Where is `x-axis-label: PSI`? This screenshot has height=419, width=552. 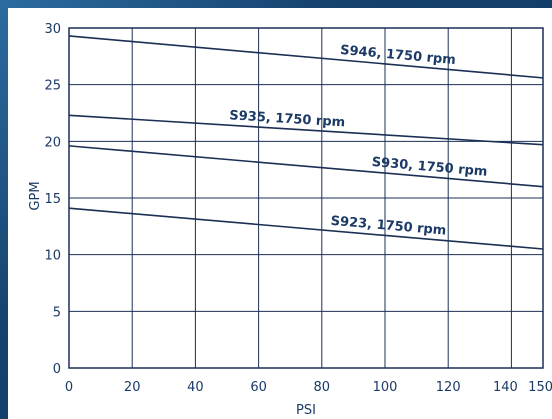
x-axis-label: PSI is located at coordinates (306, 410).